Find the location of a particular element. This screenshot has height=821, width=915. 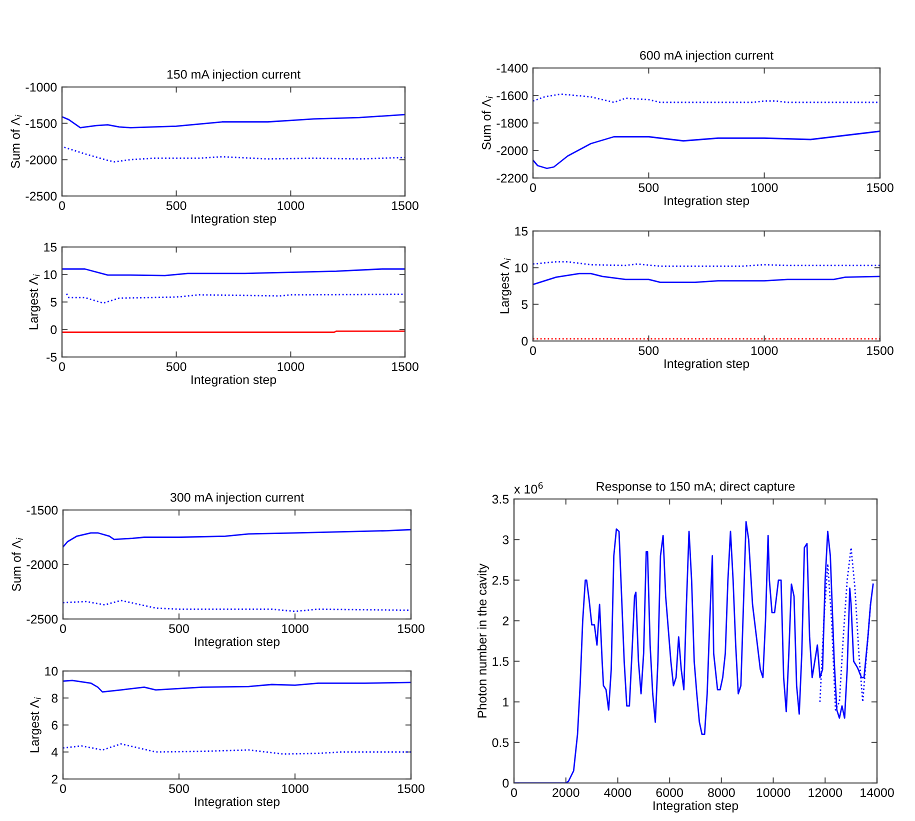

y-tick-label: -2200 is located at coordinates (512, 178).